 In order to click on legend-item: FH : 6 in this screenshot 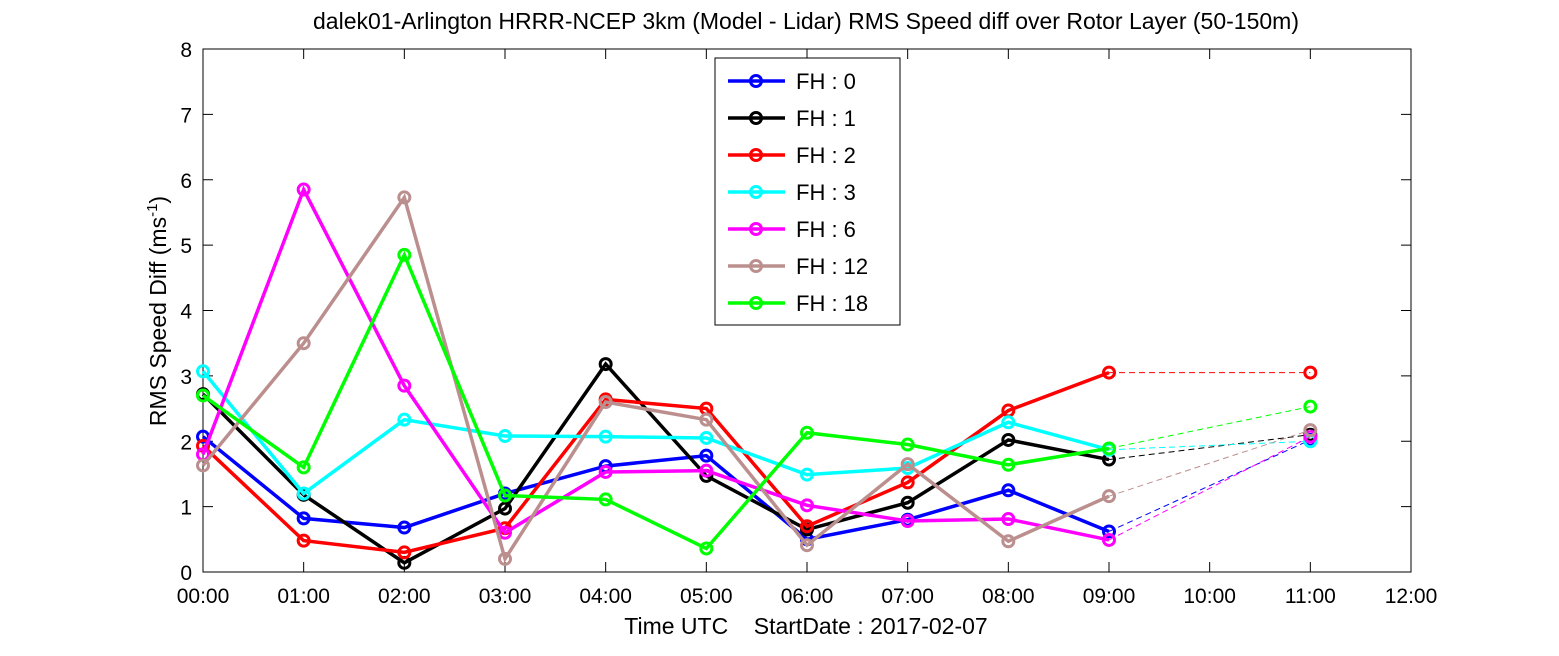, I will do `click(792, 229)`.